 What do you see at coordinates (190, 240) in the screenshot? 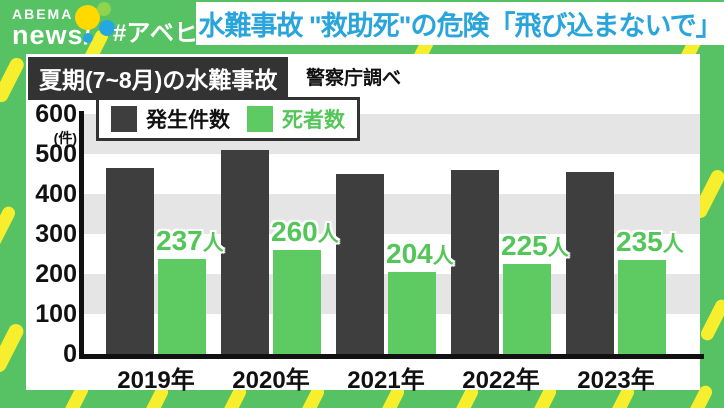
I see `deaths-value-label-2019年: 237人` at bounding box center [190, 240].